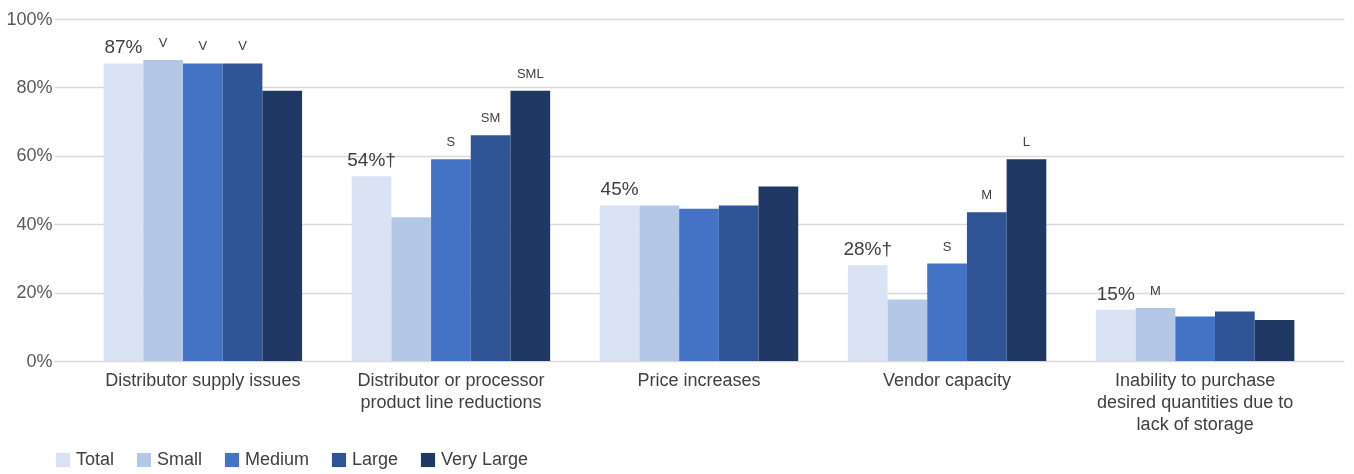 Image resolution: width=1354 pixels, height=474 pixels. I want to click on data-label: SM, so click(490, 118).